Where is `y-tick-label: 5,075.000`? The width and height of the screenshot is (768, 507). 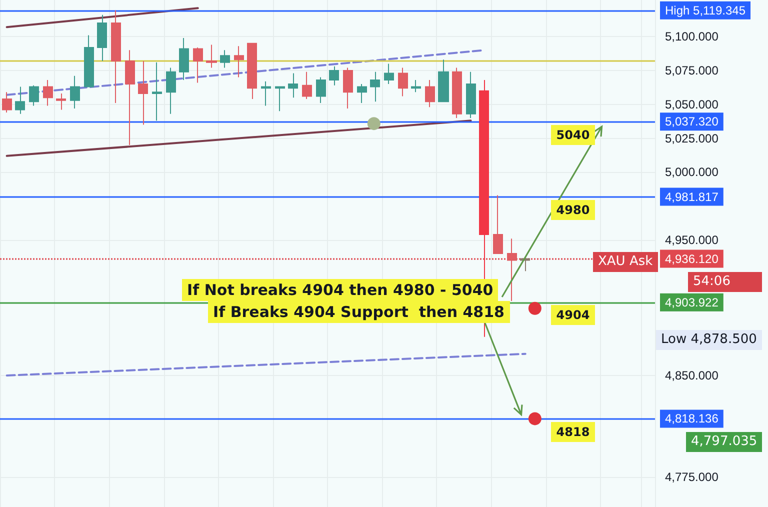
y-tick-label: 5,075.000 is located at coordinates (692, 70).